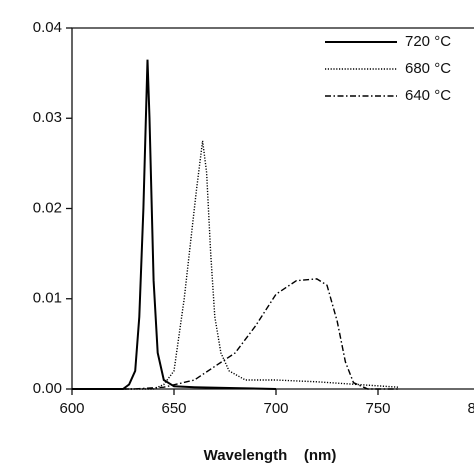 This screenshot has width=474, height=474. I want to click on x-tick-label: 650, so click(173, 408).